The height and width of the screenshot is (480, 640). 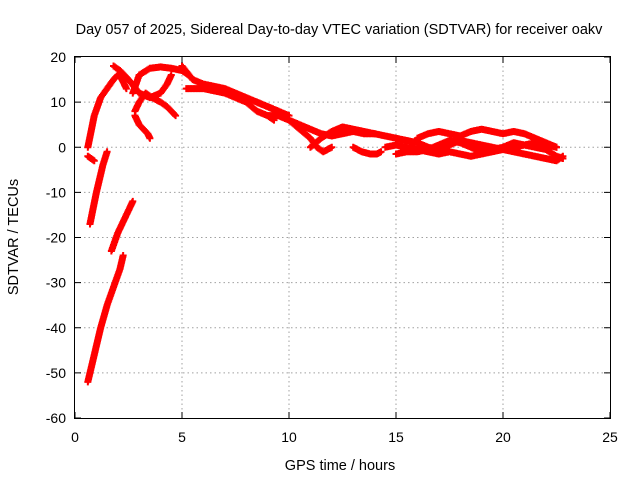 What do you see at coordinates (289, 437) in the screenshot?
I see `x-tick-label: 10` at bounding box center [289, 437].